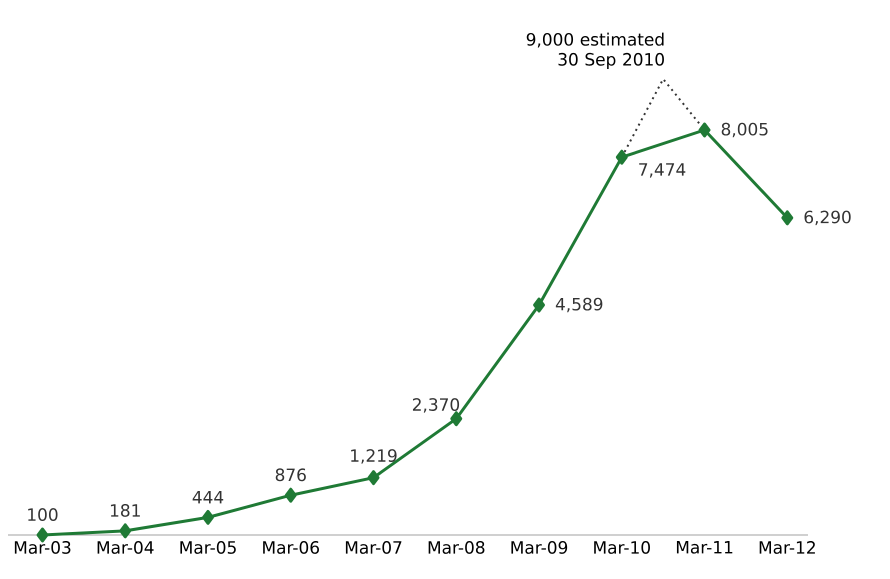 Image resolution: width=890 pixels, height=579 pixels. I want to click on data-label: 181, so click(125, 510).